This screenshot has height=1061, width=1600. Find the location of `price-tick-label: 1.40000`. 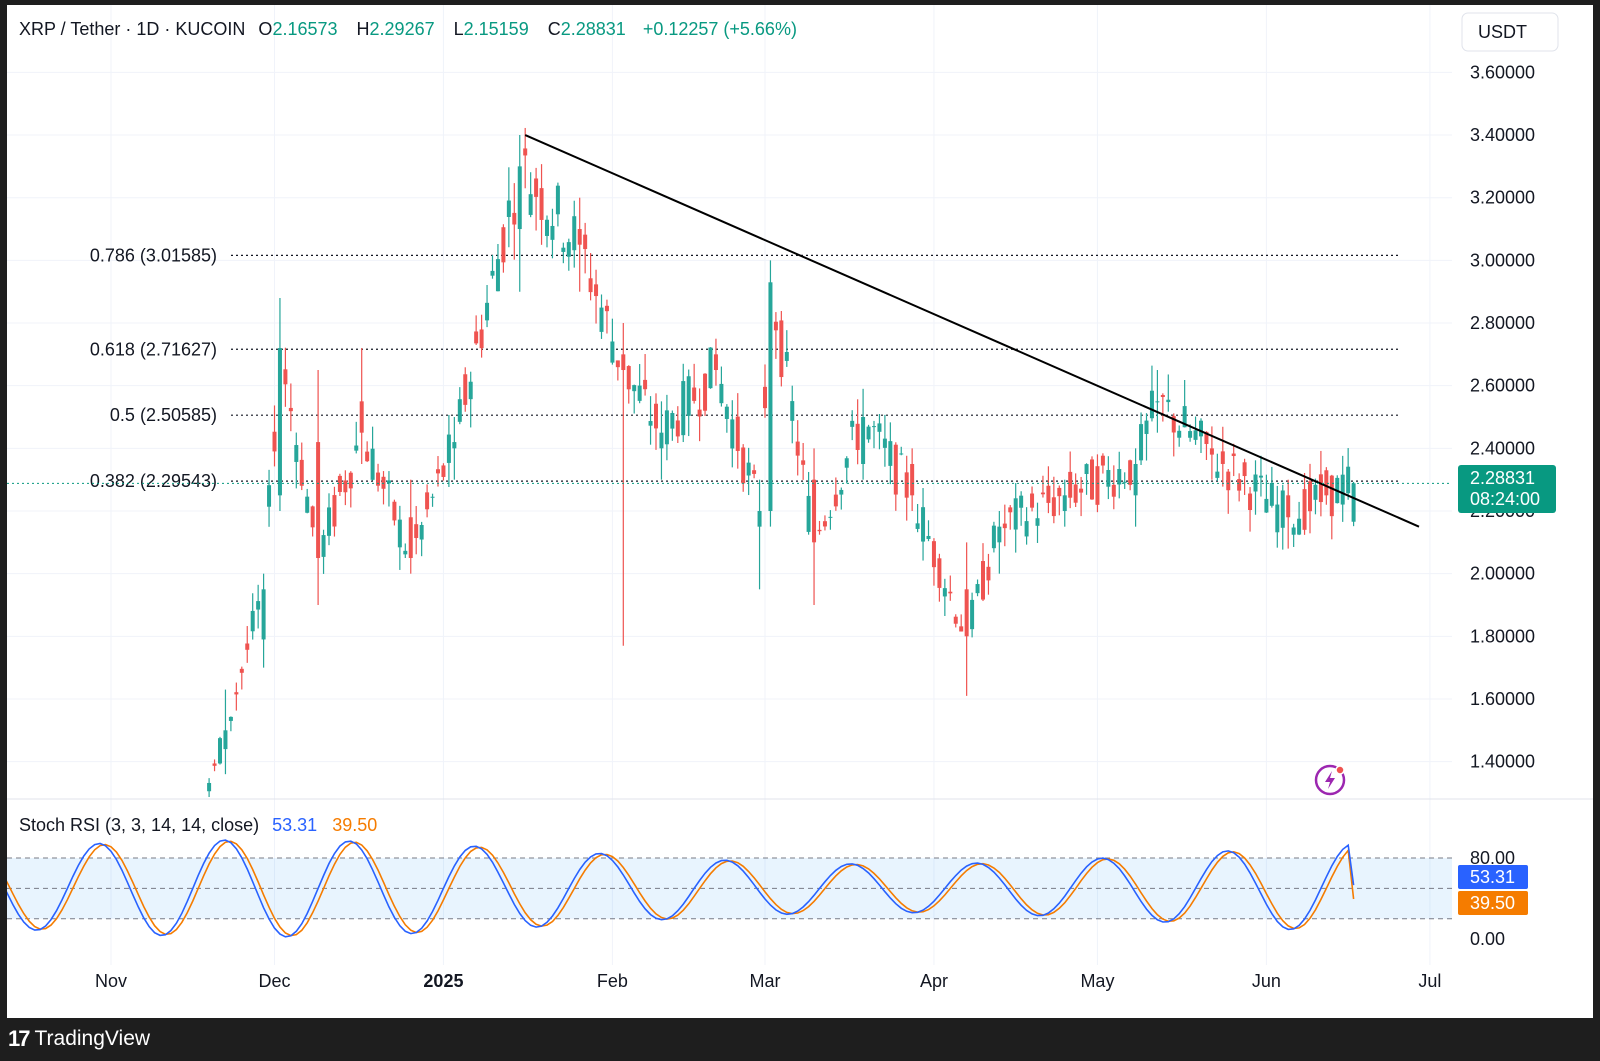

price-tick-label: 1.40000 is located at coordinates (1502, 762).